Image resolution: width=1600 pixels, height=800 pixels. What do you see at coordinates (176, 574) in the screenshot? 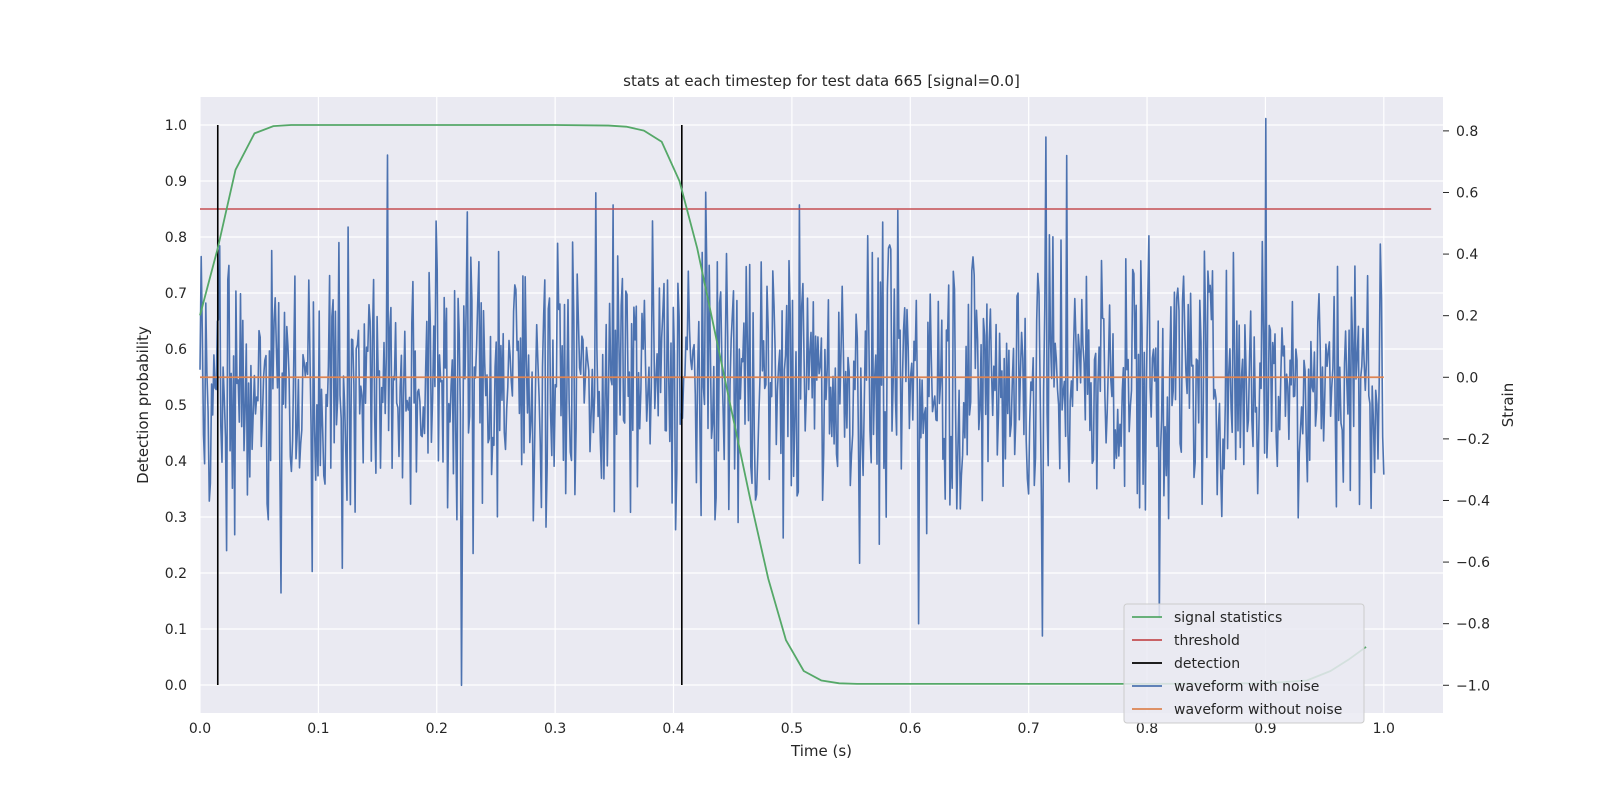
I see `y-tick-label: 0.2` at bounding box center [176, 574].